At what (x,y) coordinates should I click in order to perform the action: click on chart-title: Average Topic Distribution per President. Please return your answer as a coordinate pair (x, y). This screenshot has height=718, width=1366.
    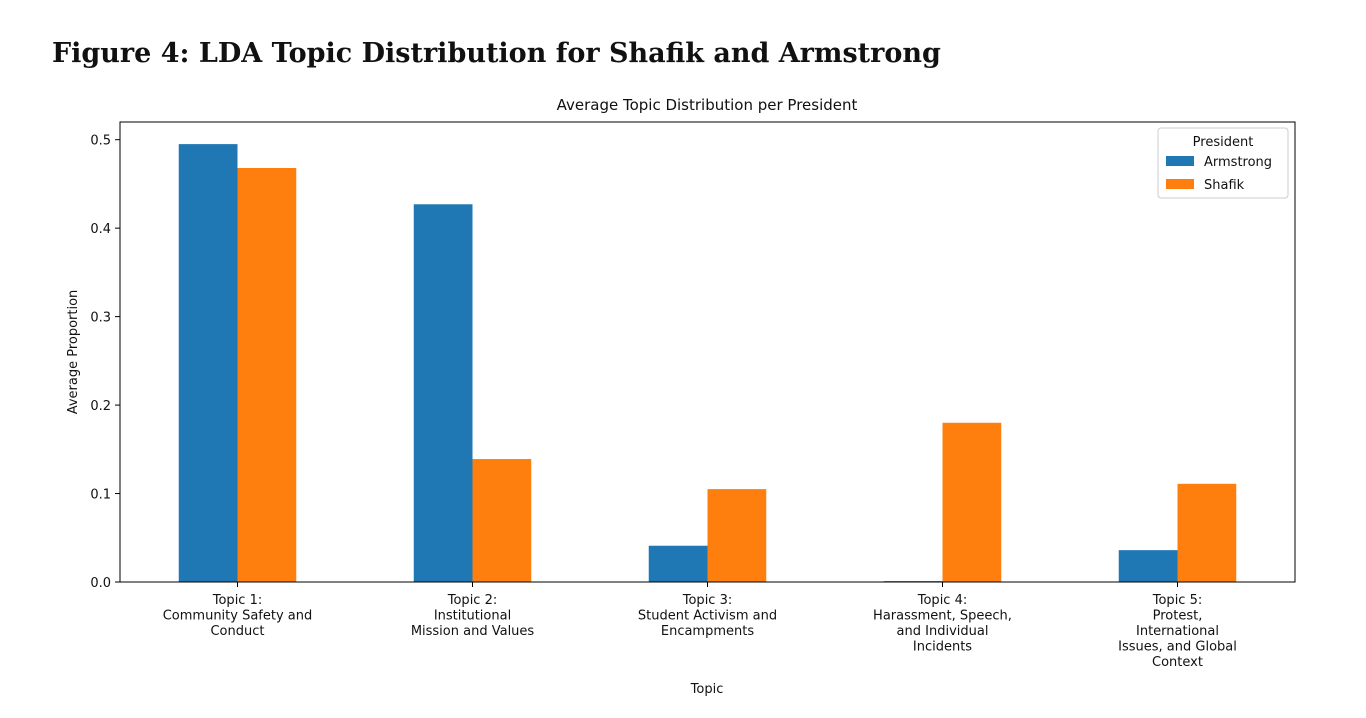
    Looking at the image, I should click on (707, 105).